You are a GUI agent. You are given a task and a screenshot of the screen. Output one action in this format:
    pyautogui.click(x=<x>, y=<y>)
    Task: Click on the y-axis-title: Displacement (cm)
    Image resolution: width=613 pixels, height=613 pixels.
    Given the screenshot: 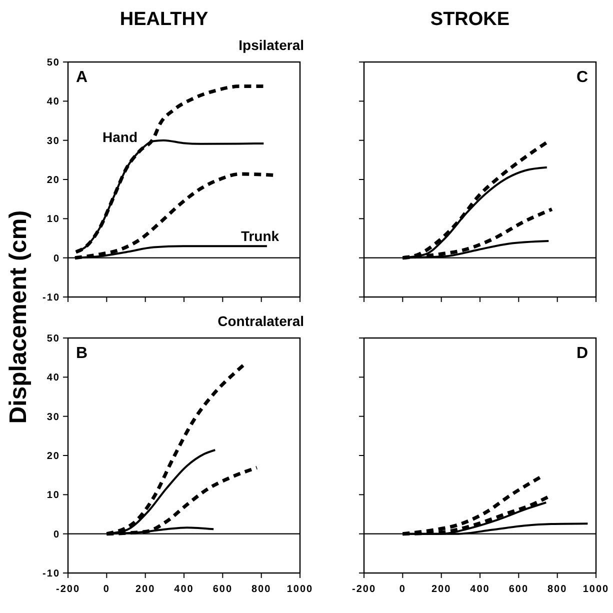 What is the action you would take?
    pyautogui.click(x=18, y=317)
    